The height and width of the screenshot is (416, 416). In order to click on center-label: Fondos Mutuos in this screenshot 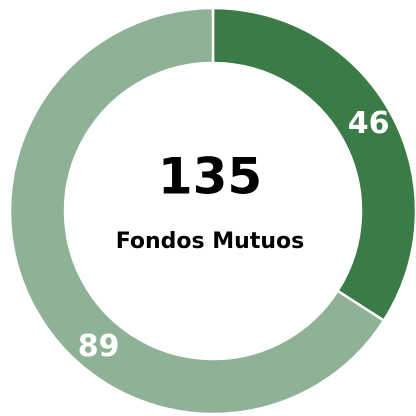, I will do `click(210, 241)`.